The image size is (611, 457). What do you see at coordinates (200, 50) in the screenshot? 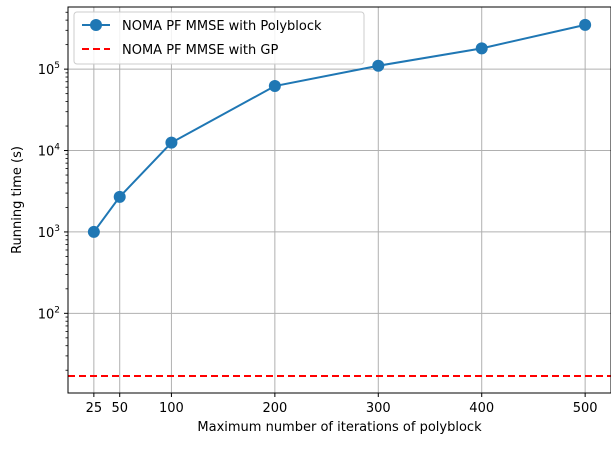
I see `legend-entry-gp: NOMA PF MMSE with GP` at bounding box center [200, 50].